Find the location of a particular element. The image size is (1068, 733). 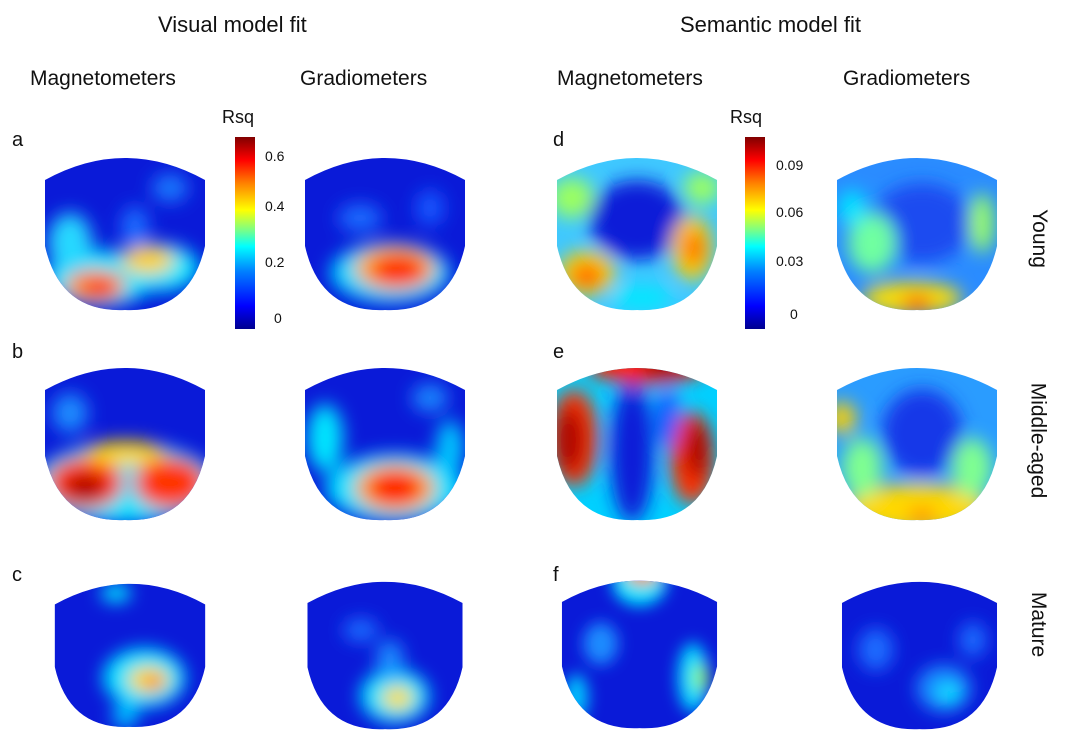

panel-letter-e: e is located at coordinates (559, 352).